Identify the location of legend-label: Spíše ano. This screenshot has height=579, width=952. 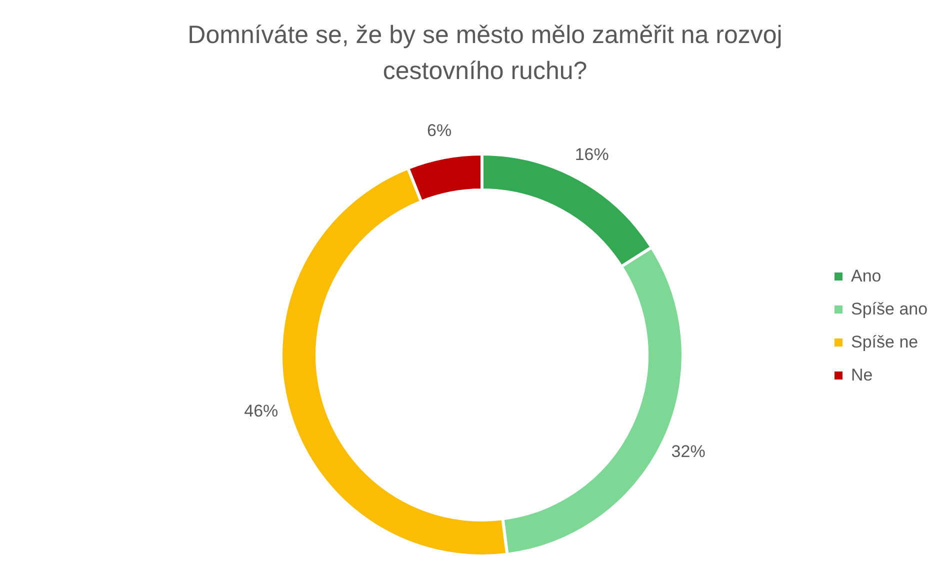
(889, 309).